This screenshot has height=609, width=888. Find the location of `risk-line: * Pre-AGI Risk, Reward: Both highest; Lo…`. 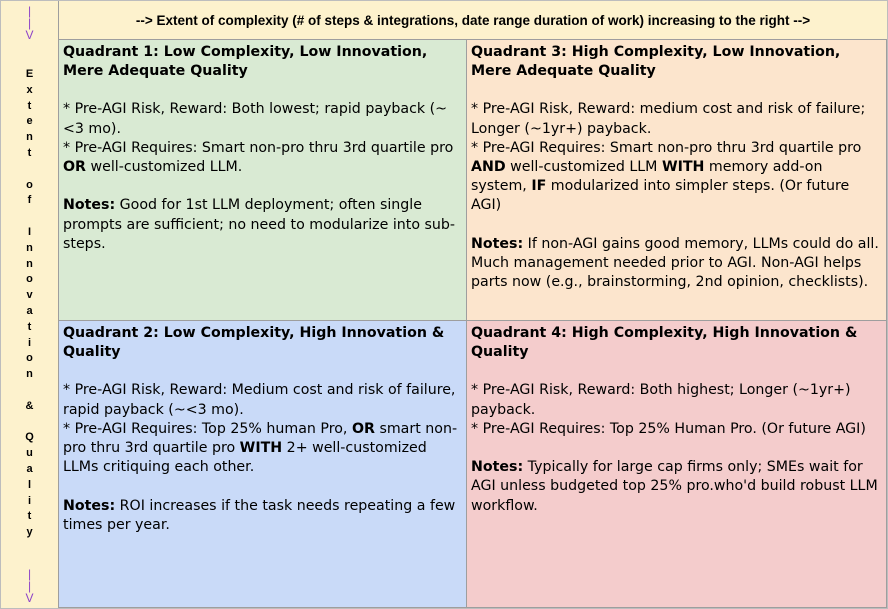

risk-line: * Pre-AGI Risk, Reward: Both highest; Lo… is located at coordinates (661, 400).